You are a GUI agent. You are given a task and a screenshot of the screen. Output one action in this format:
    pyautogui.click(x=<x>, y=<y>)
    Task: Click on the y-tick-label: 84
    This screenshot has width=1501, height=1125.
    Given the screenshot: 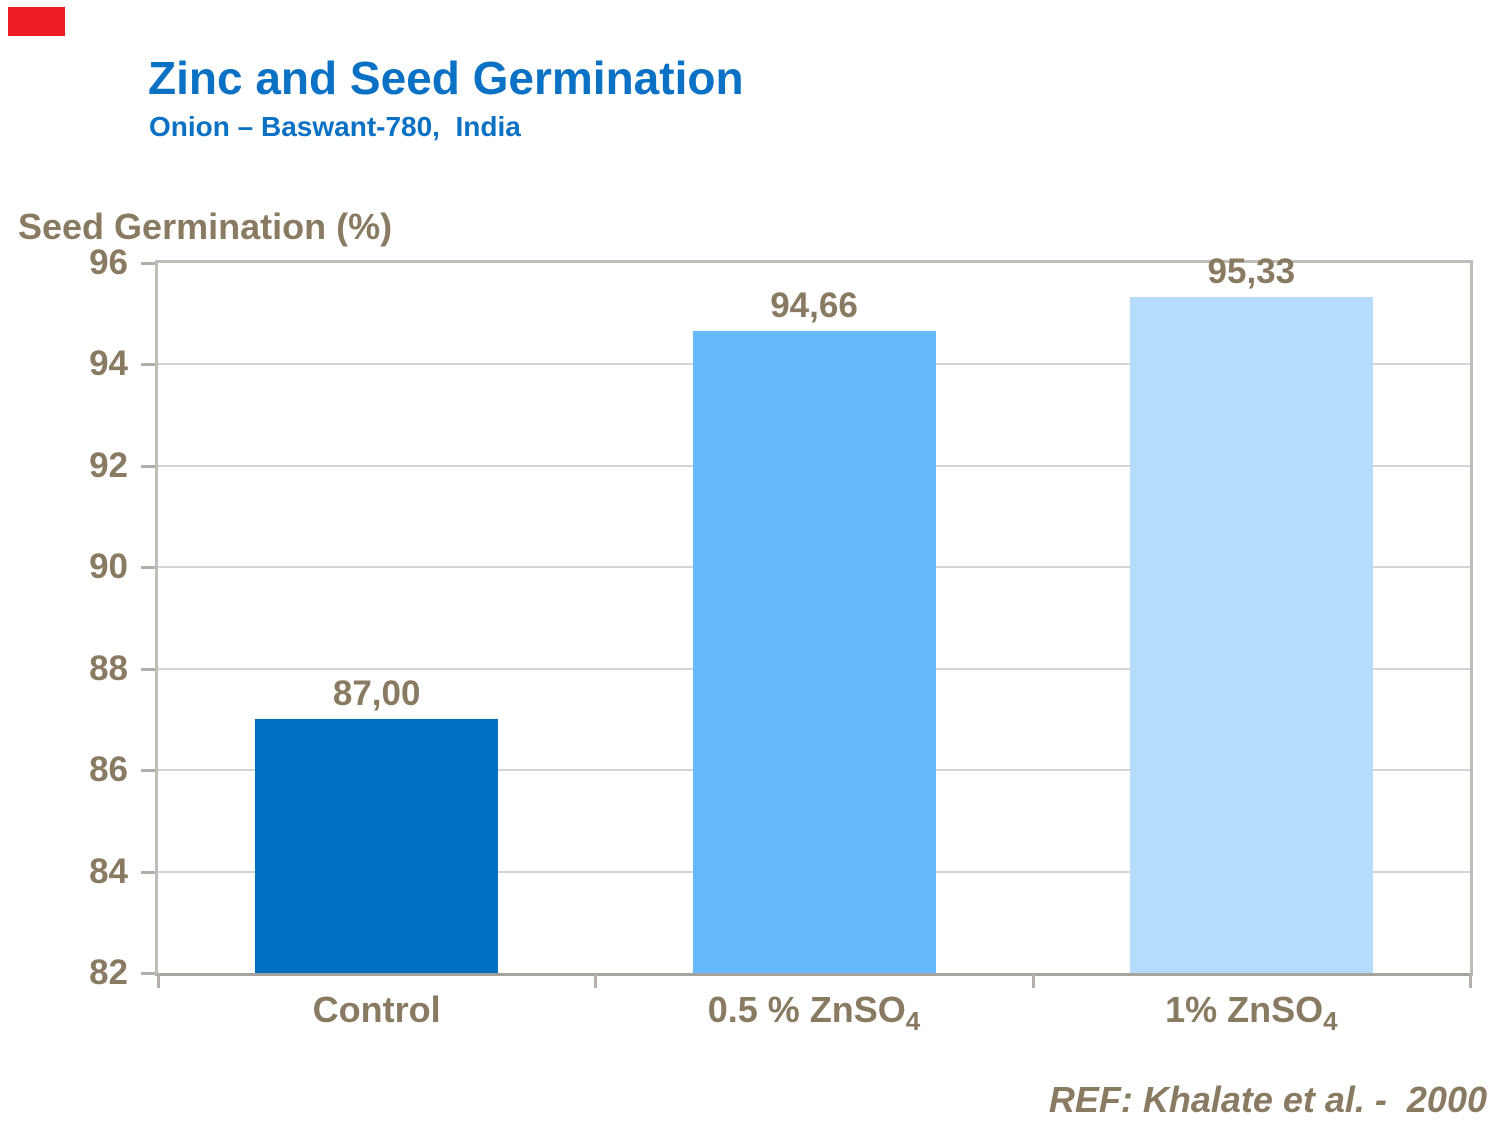 What is the action you would take?
    pyautogui.click(x=108, y=871)
    